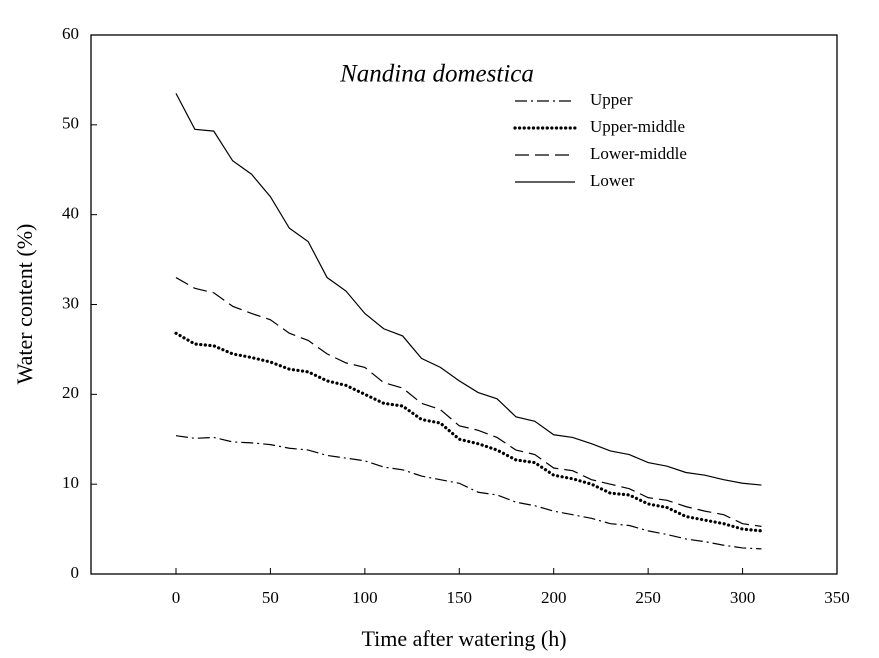  Describe the element at coordinates (460, 597) in the screenshot. I see `x-tick-label: 150` at that location.